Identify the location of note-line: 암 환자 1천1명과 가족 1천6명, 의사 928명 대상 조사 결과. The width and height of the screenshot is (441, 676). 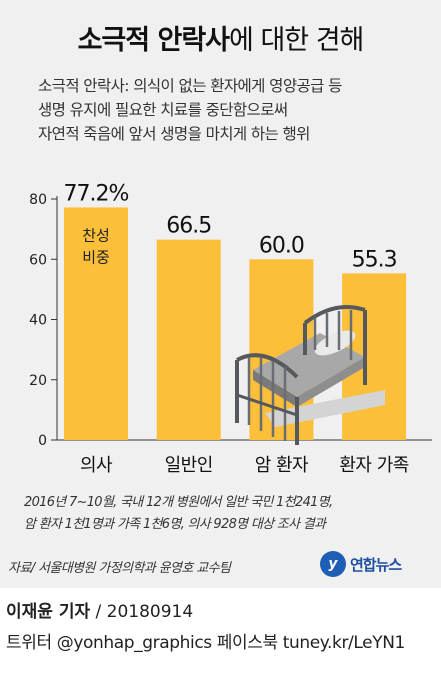
(175, 524).